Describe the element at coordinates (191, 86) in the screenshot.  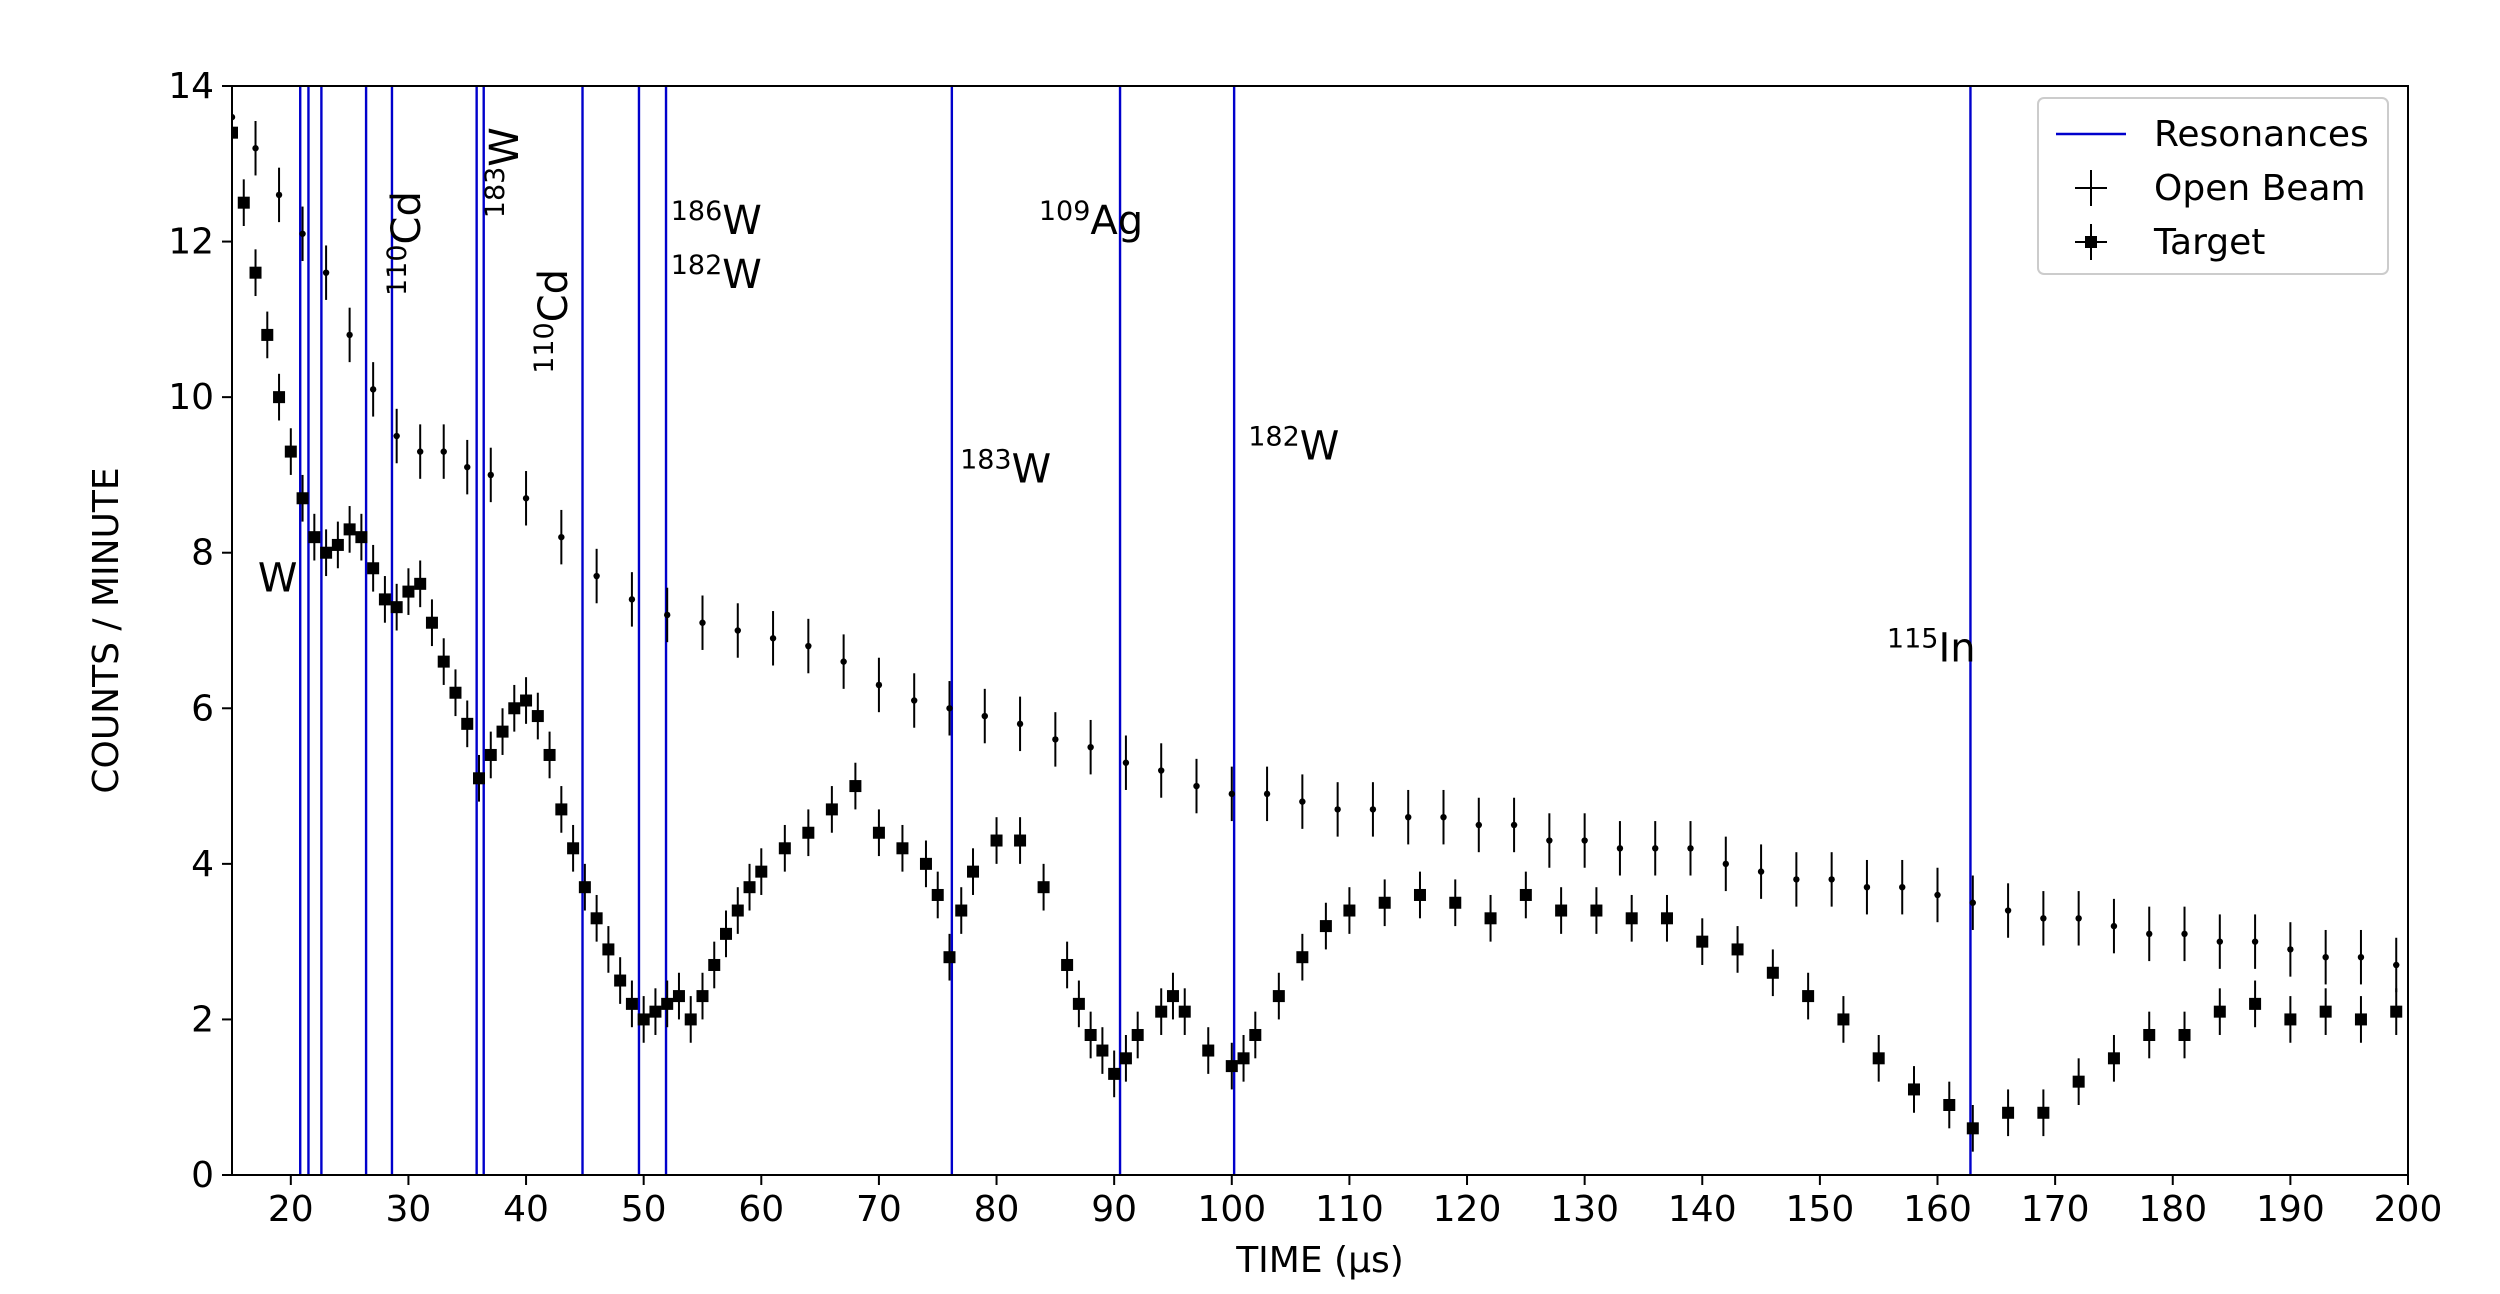
I see `y-tick-label: 14` at that location.